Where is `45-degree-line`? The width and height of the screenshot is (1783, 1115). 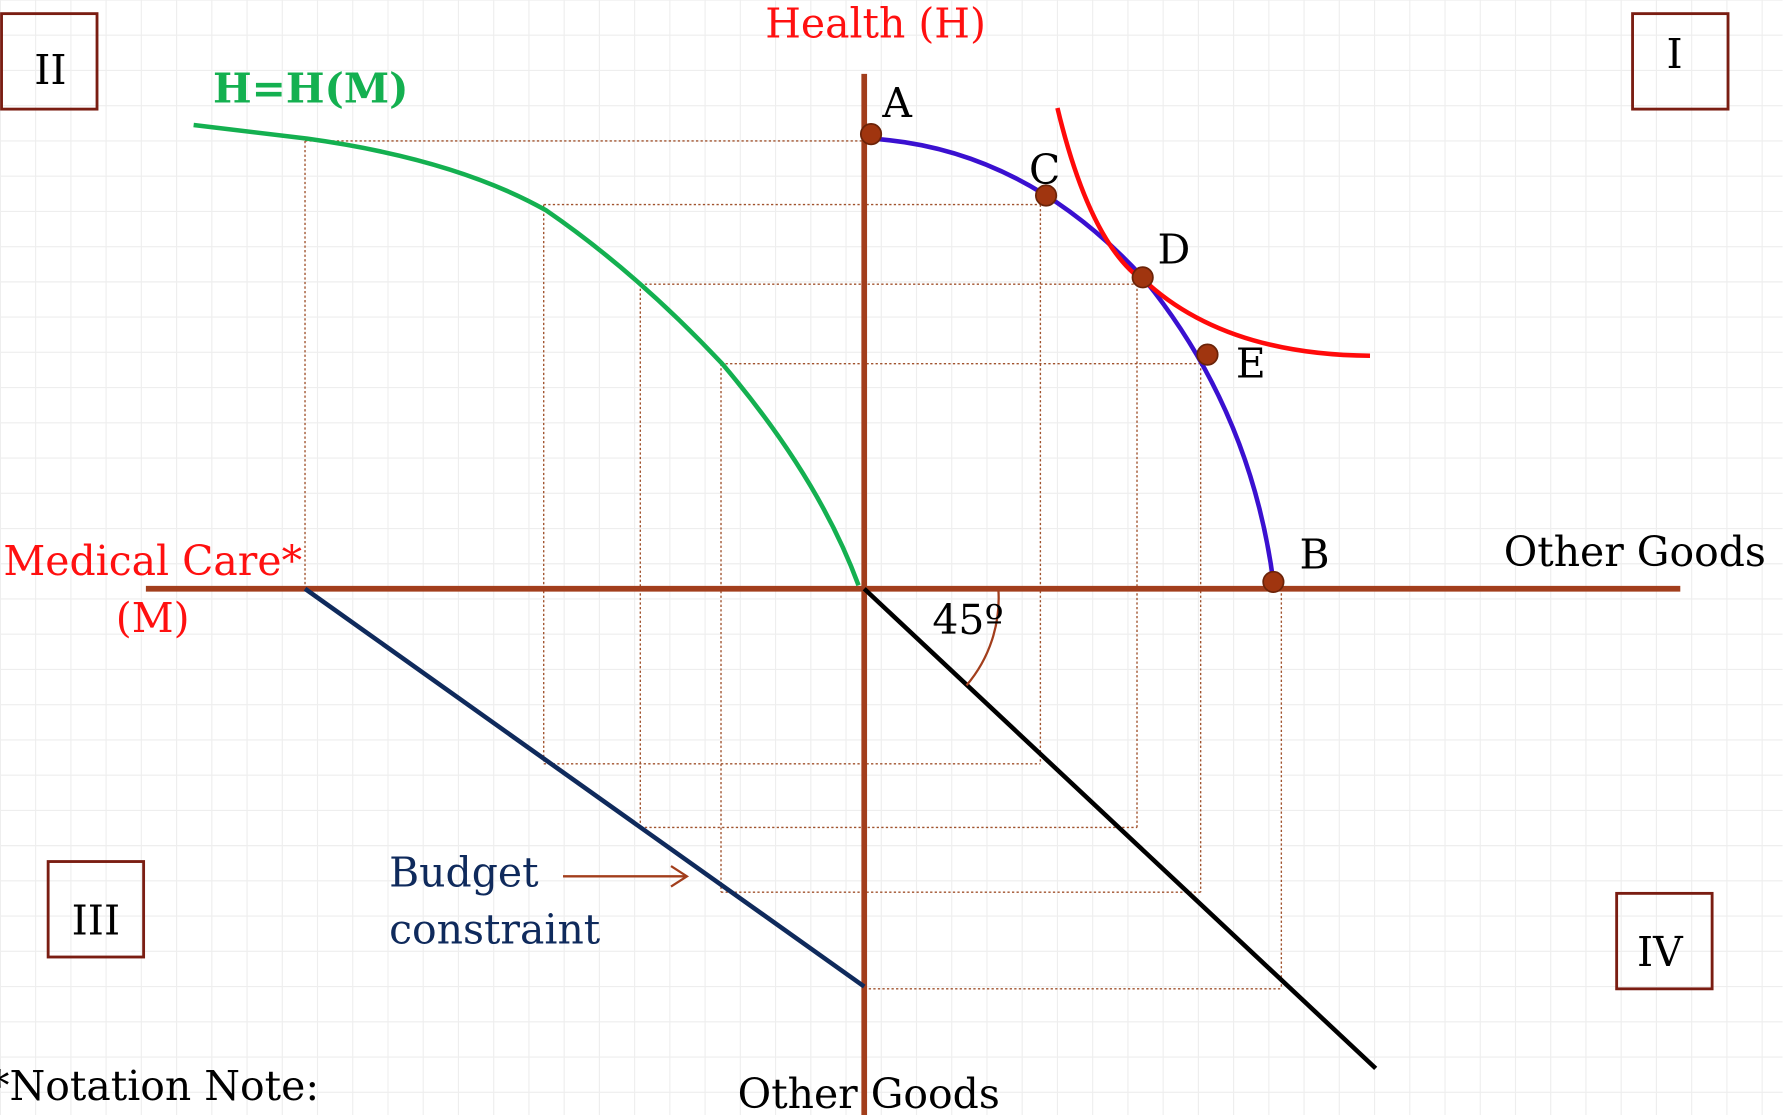 45-degree-line is located at coordinates (1120, 829).